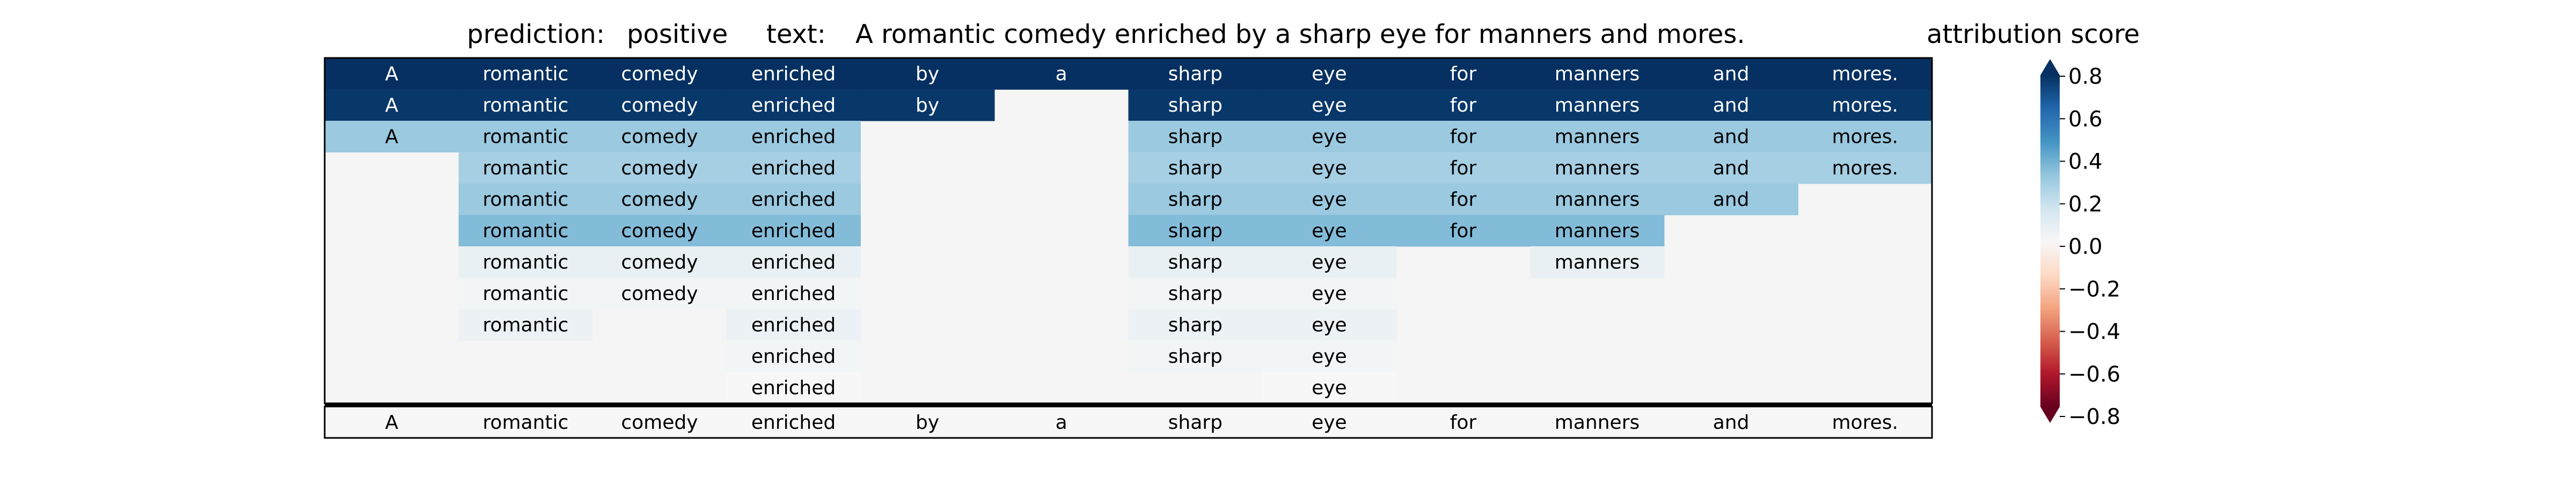 This screenshot has height=483, width=2576. What do you see at coordinates (2085, 119) in the screenshot?
I see `colorbar-tick-label: 0.6` at bounding box center [2085, 119].